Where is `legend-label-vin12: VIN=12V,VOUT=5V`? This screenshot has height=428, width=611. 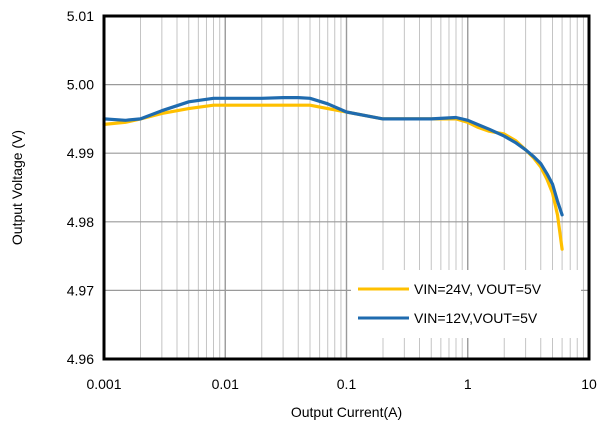
legend-label-vin12: VIN=12V,VOUT=5V is located at coordinates (476, 318).